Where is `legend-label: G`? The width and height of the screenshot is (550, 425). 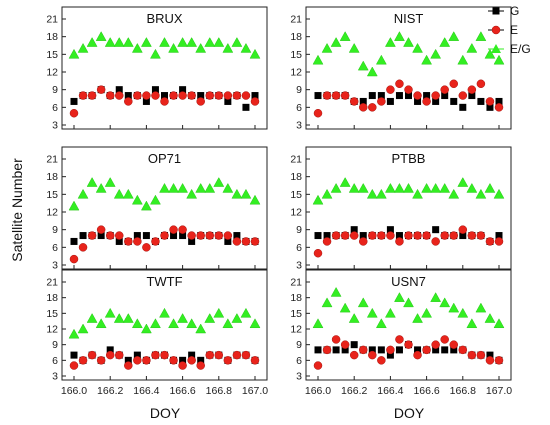
legend-label: G is located at coordinates (514, 11).